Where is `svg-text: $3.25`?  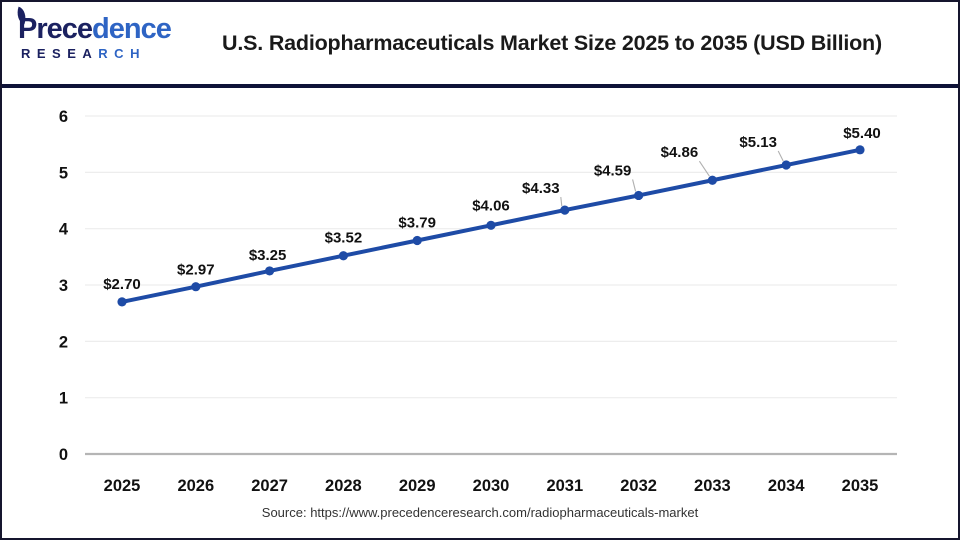
svg-text: $3.25 is located at coordinates (268, 255).